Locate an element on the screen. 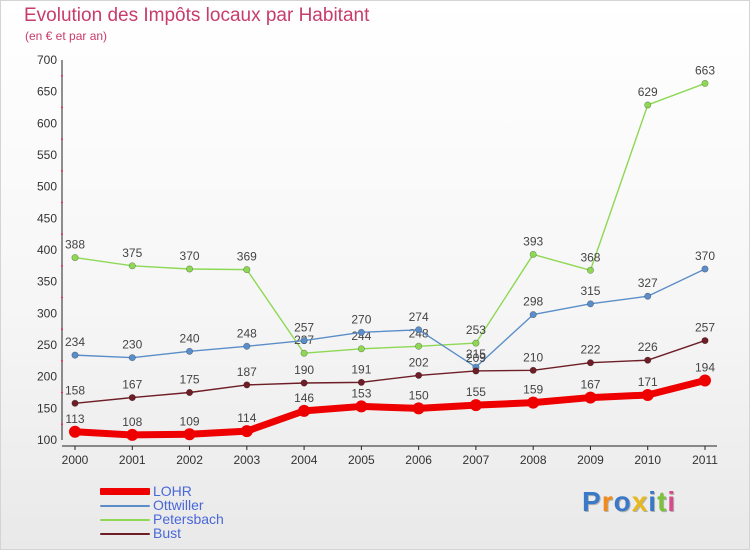 This screenshot has height=550, width=750. chart-subtitle: (en € et par an) is located at coordinates (66, 36).